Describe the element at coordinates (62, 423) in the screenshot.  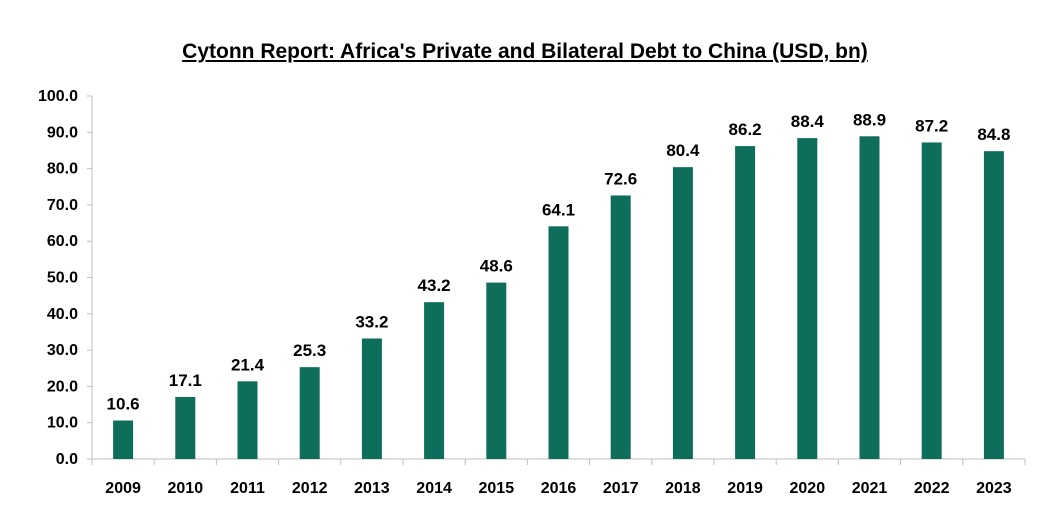
I see `y-tick-label: 10.0` at that location.